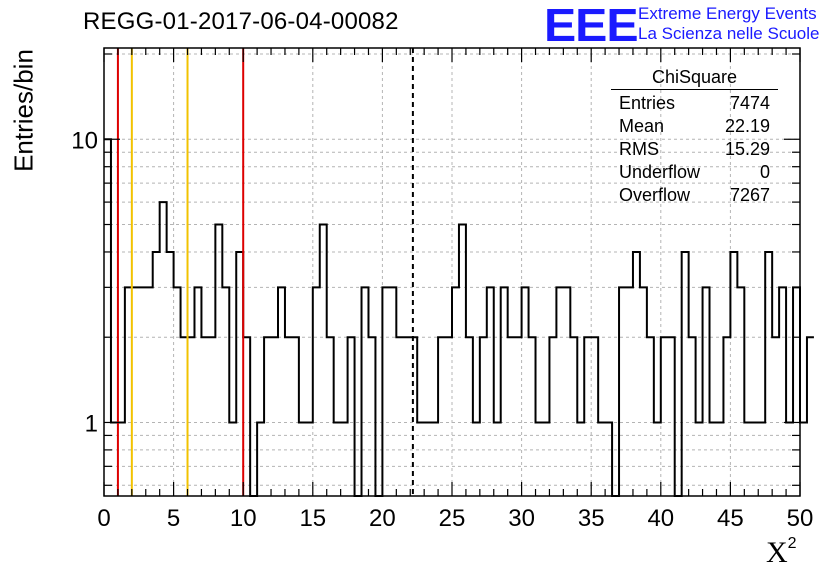 This screenshot has width=836, height=572. I want to click on x-tick-label: 40, so click(660, 518).